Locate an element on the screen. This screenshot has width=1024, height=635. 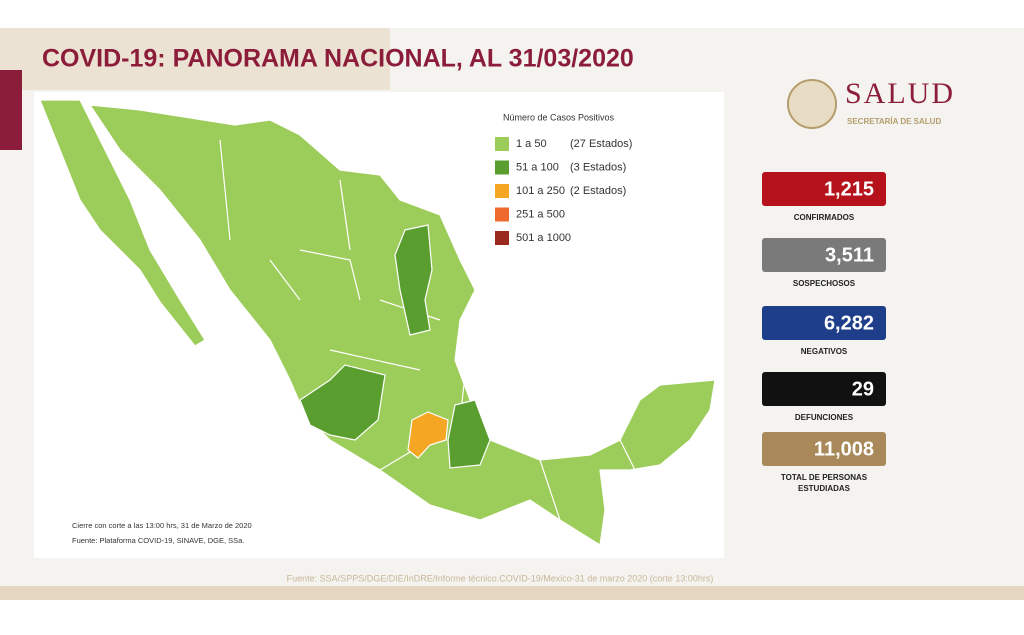
stat-value: 3,511 is located at coordinates (849, 255).